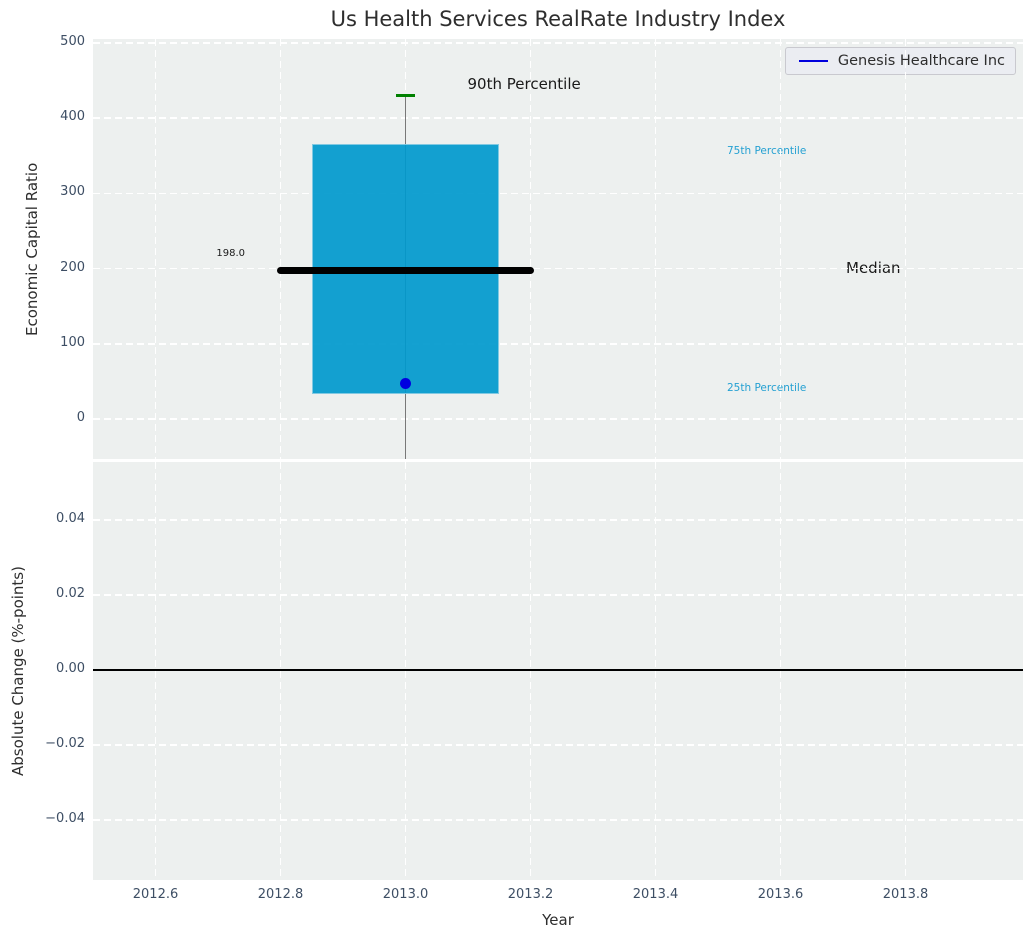 The width and height of the screenshot is (1034, 942). Describe the element at coordinates (767, 151) in the screenshot. I see `annotation-75th-percentile: 75th Percentile` at that location.